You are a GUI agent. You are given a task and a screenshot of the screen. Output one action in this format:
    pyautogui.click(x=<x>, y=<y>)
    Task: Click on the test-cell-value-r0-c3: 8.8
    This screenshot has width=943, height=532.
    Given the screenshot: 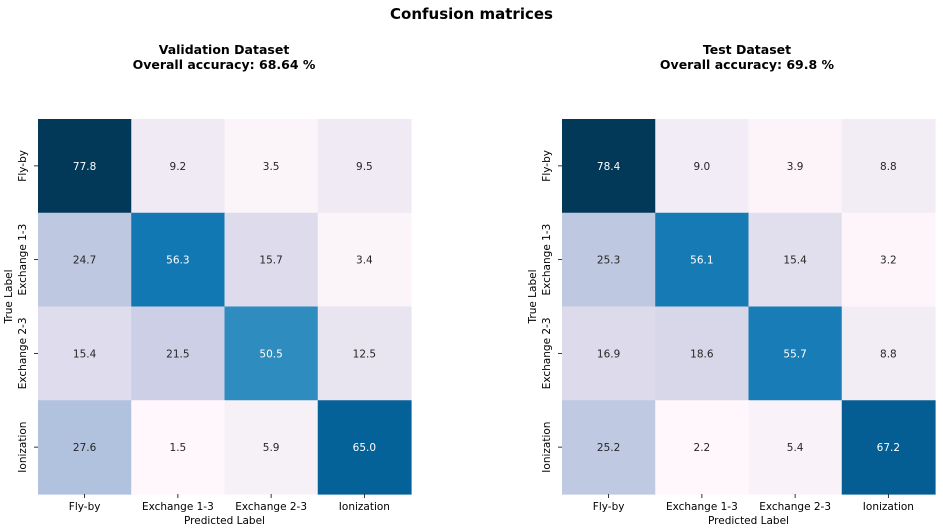 What is the action you would take?
    pyautogui.click(x=888, y=167)
    